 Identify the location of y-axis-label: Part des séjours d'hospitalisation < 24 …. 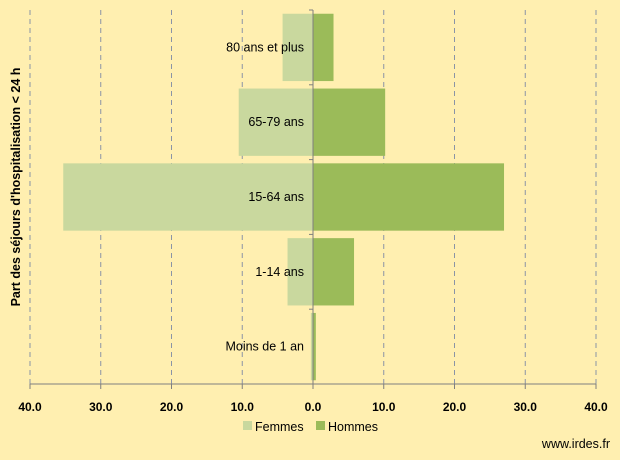
(16, 187).